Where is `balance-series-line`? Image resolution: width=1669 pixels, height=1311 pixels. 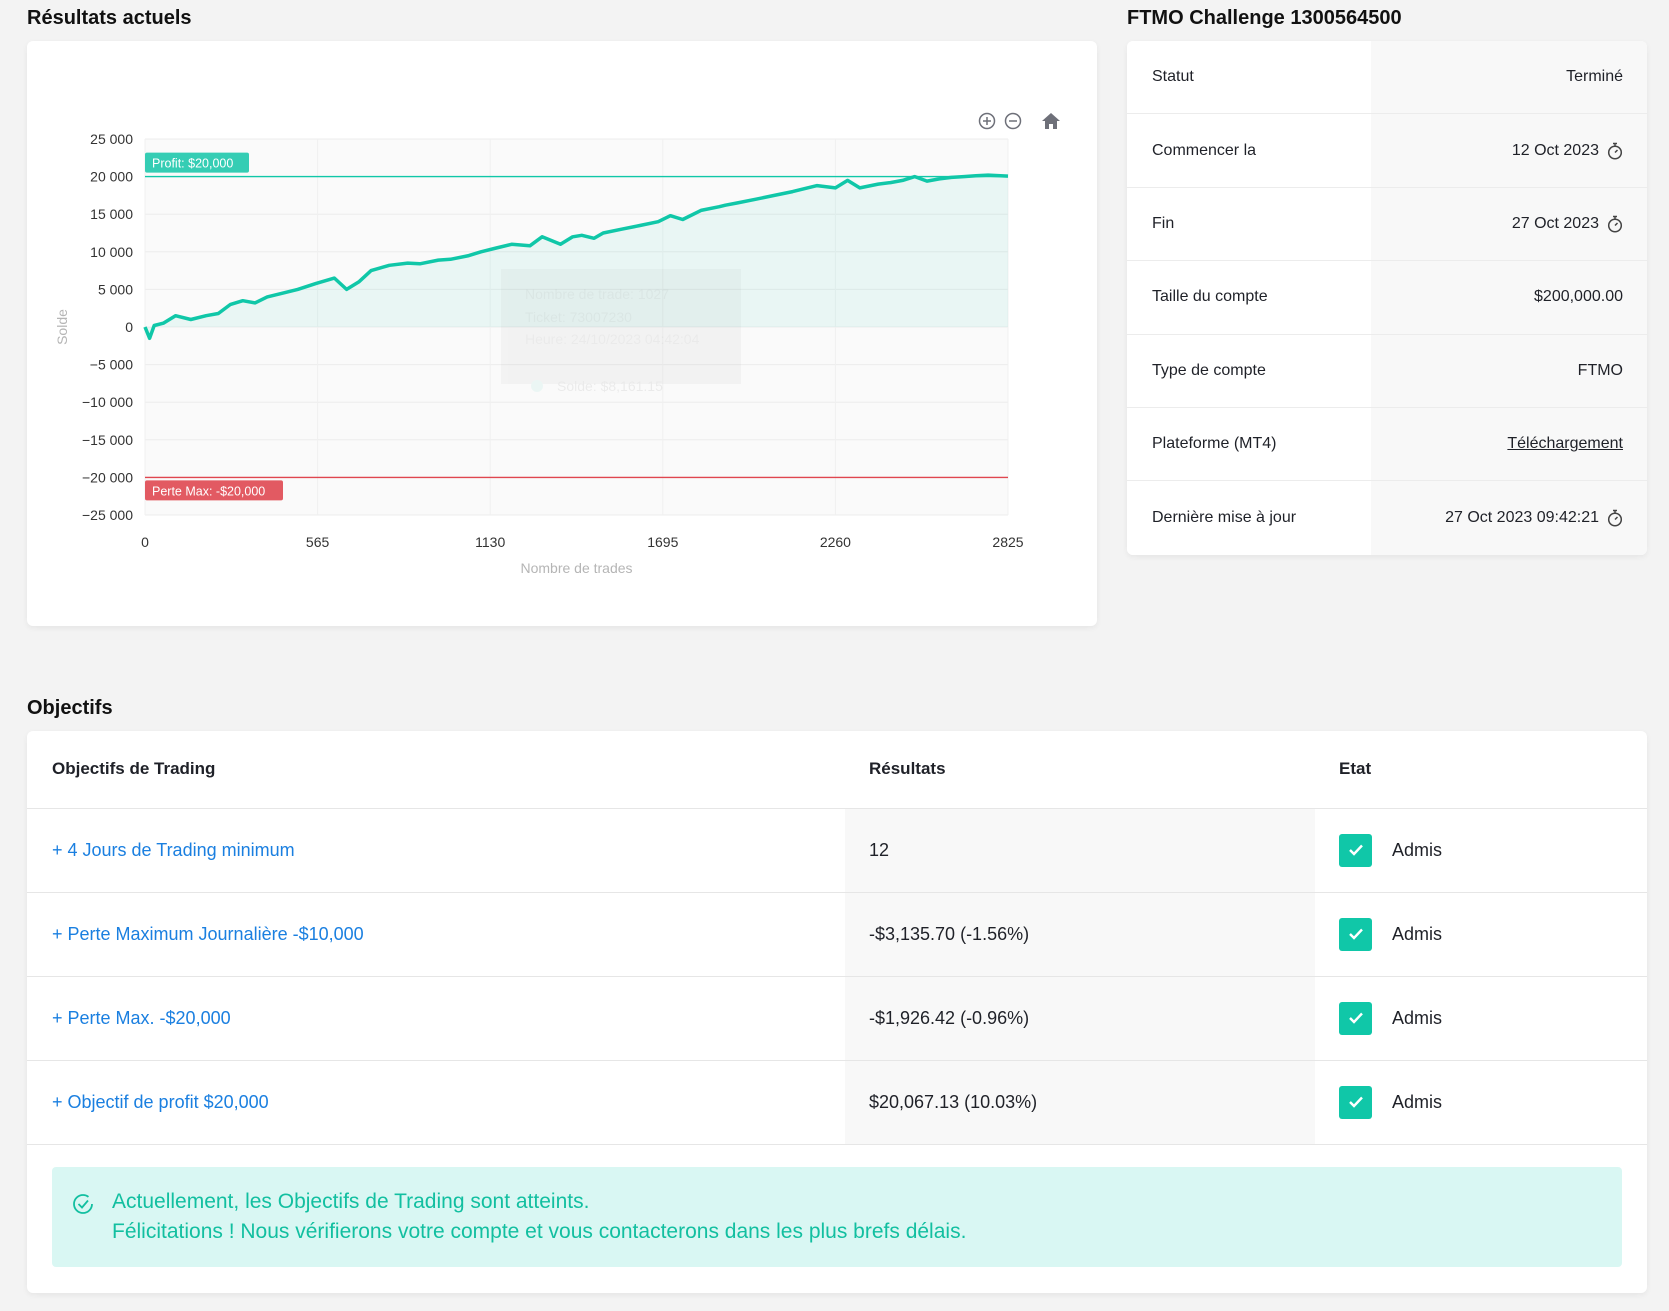 balance-series-line is located at coordinates (576, 257).